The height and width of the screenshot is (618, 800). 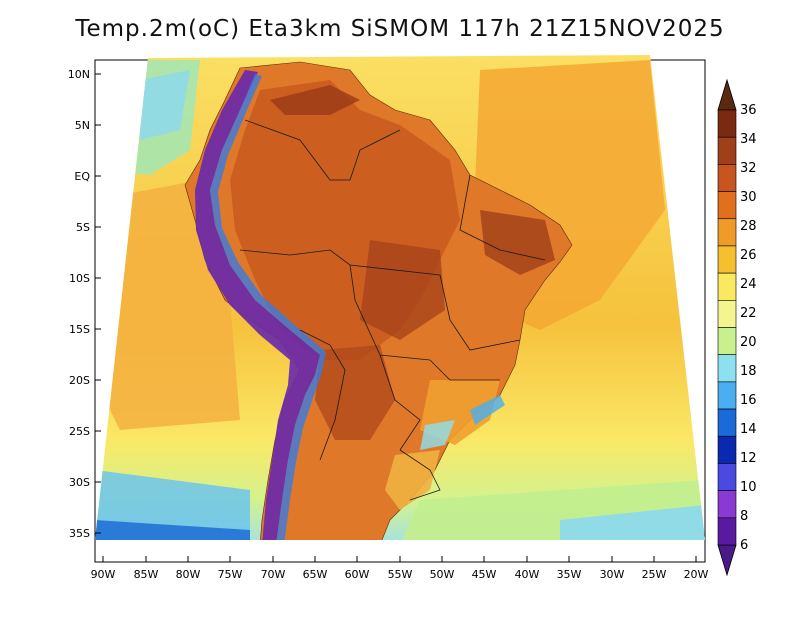 I want to click on lat-label: 15S, so click(x=79, y=329).